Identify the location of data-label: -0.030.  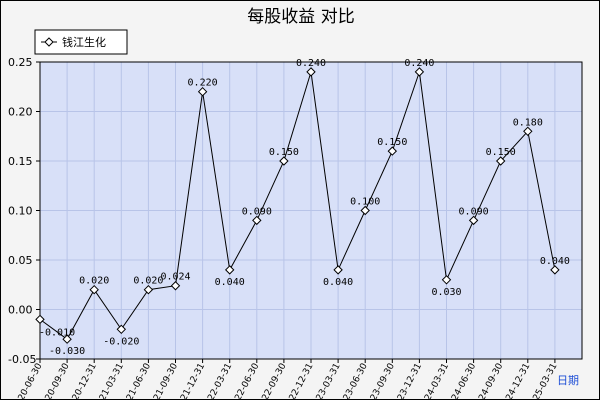
(67, 351).